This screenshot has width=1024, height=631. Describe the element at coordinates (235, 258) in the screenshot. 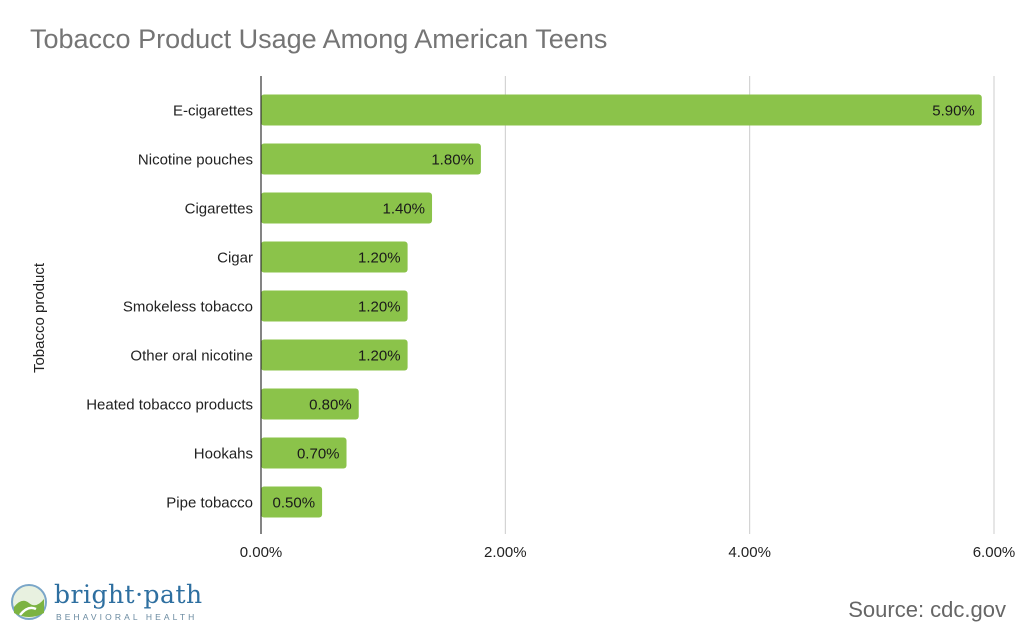

I see `category-label: Cigar` at that location.